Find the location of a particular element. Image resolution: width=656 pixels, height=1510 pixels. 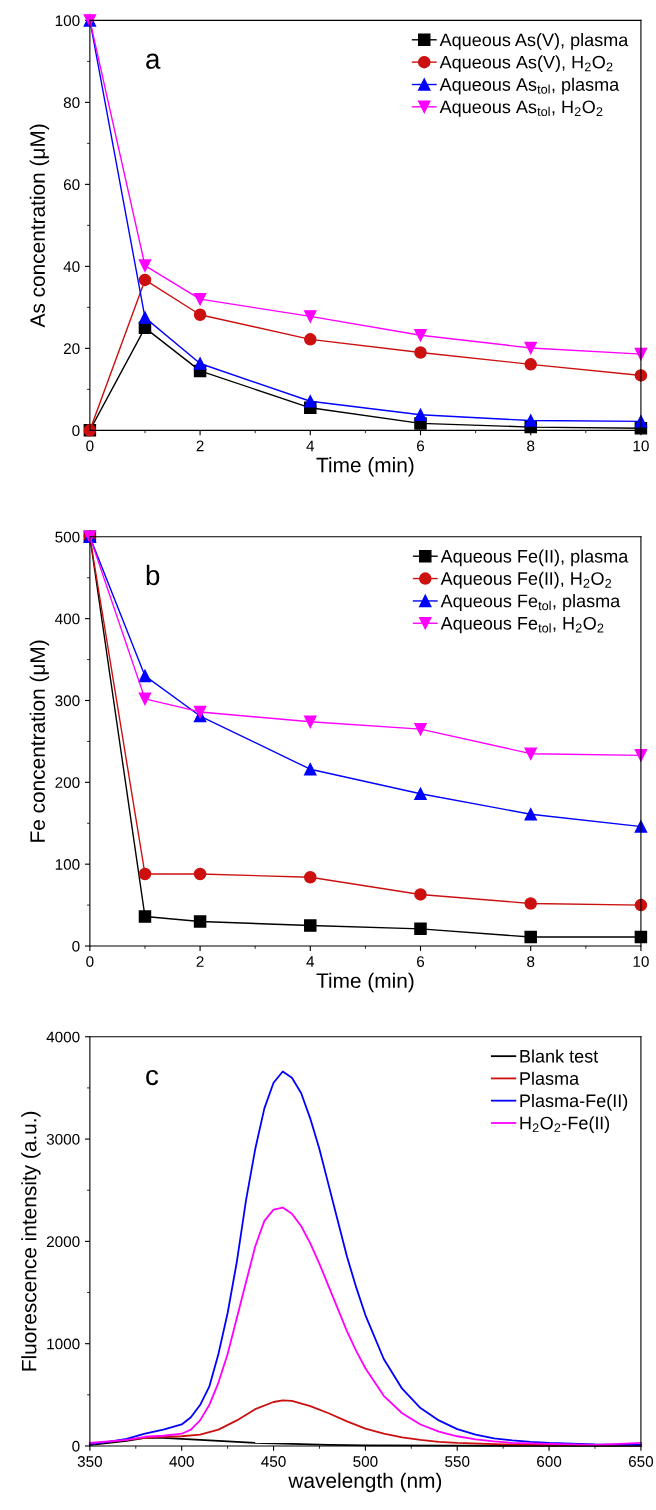

x-tick-label: 350 is located at coordinates (90, 1461).